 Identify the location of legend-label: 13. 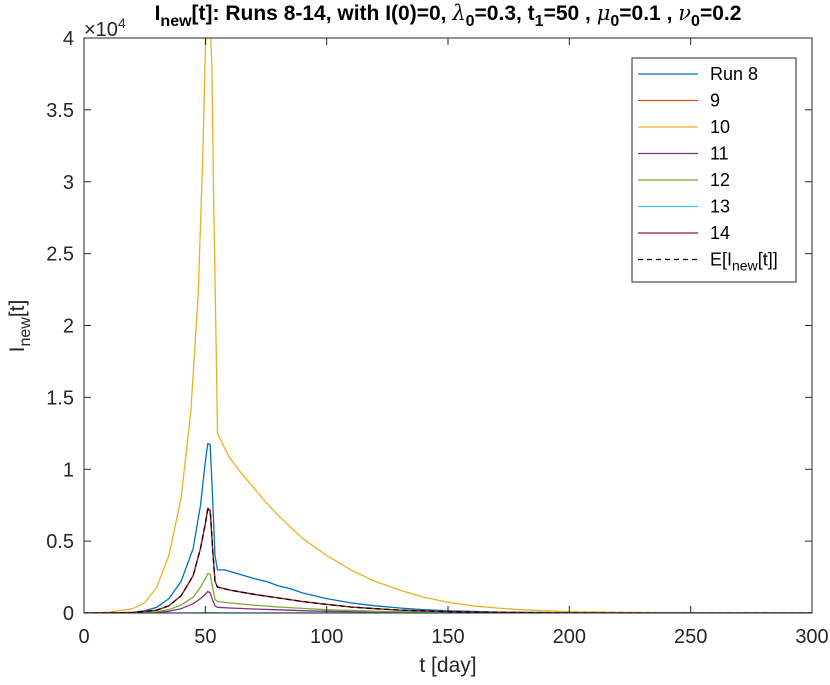
(720, 207).